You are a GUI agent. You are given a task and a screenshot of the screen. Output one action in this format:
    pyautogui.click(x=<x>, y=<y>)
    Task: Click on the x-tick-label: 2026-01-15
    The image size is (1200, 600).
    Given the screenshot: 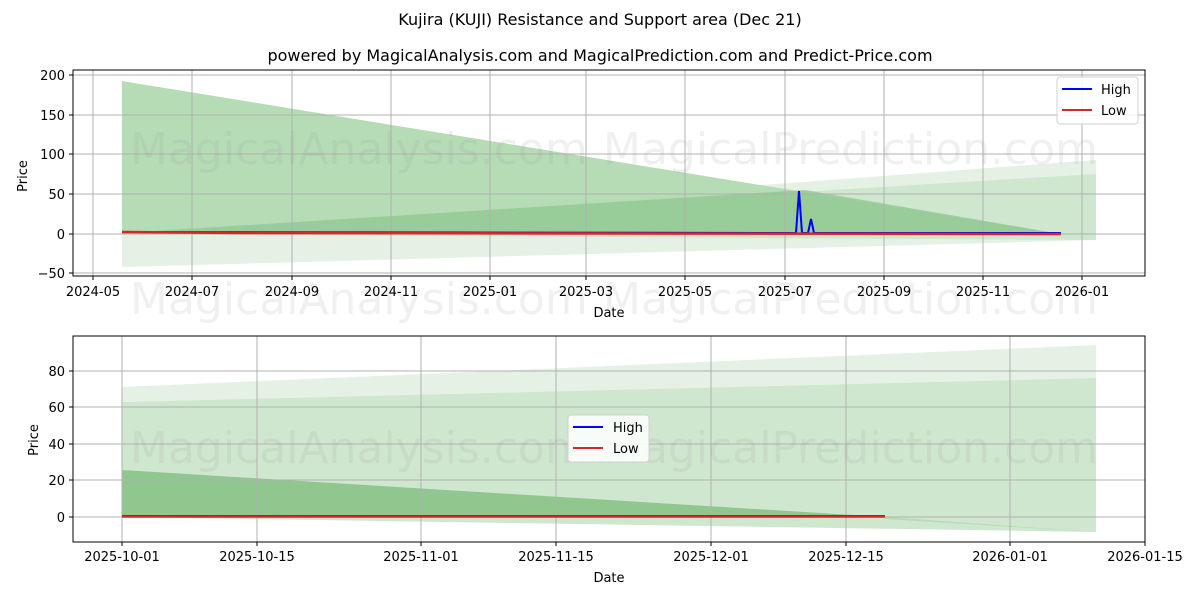 What is the action you would take?
    pyautogui.click(x=1145, y=557)
    